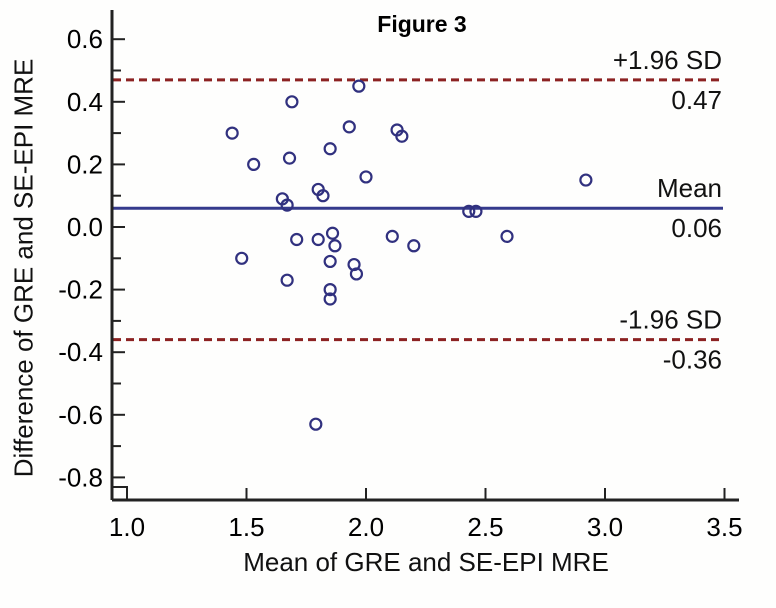 Image resolution: width=776 pixels, height=608 pixels. What do you see at coordinates (667, 60) in the screenshot?
I see `upper-loa-label: +1.96 SD` at bounding box center [667, 60].